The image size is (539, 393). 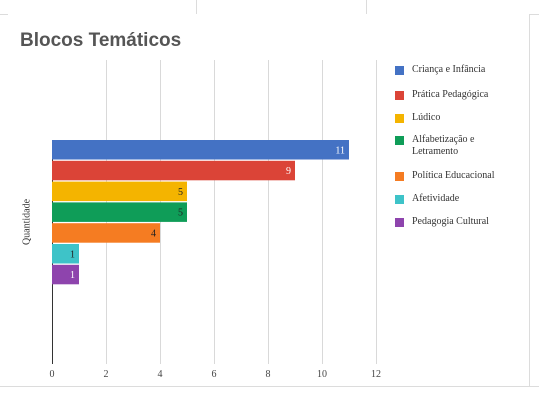 I want to click on legend-label: Política Educacional, so click(x=453, y=175).